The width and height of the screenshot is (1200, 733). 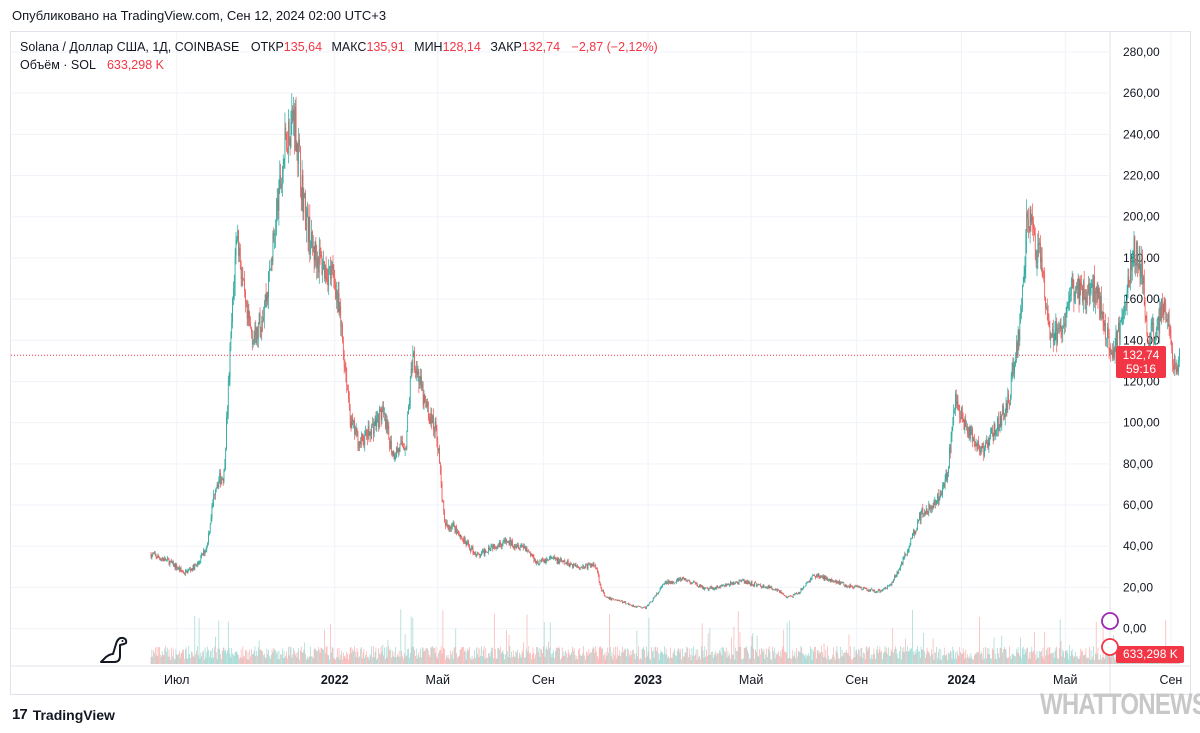 I want to click on dinosaur-icon, so click(x=115, y=649).